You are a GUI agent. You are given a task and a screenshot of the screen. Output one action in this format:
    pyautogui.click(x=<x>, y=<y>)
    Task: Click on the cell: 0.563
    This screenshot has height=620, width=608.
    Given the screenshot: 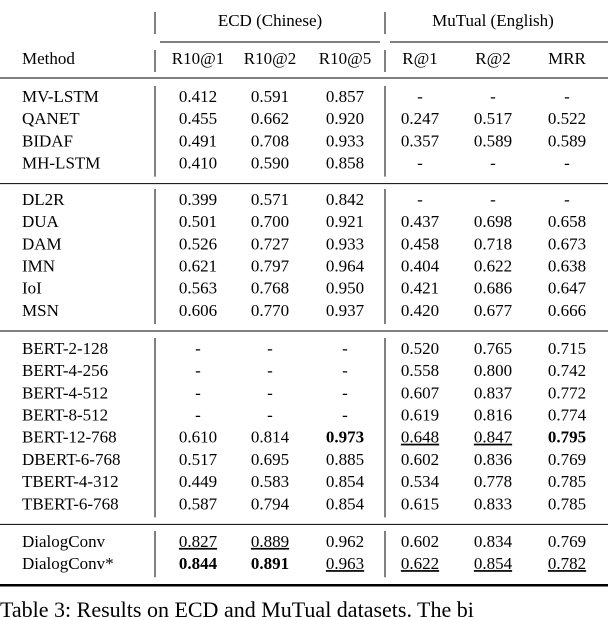 What is the action you would take?
    pyautogui.click(x=198, y=288)
    